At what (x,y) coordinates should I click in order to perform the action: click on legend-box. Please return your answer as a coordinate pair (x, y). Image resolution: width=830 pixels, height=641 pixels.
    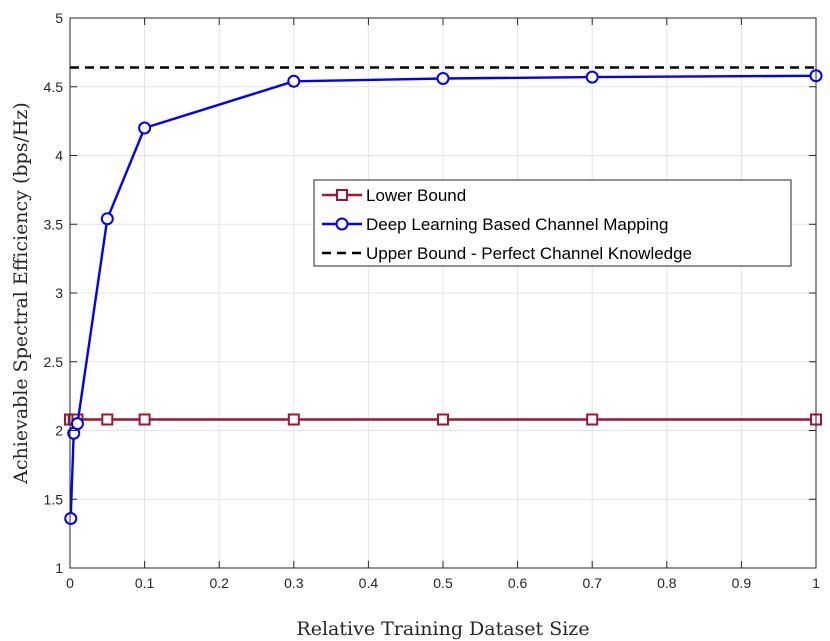
    Looking at the image, I should click on (552, 223).